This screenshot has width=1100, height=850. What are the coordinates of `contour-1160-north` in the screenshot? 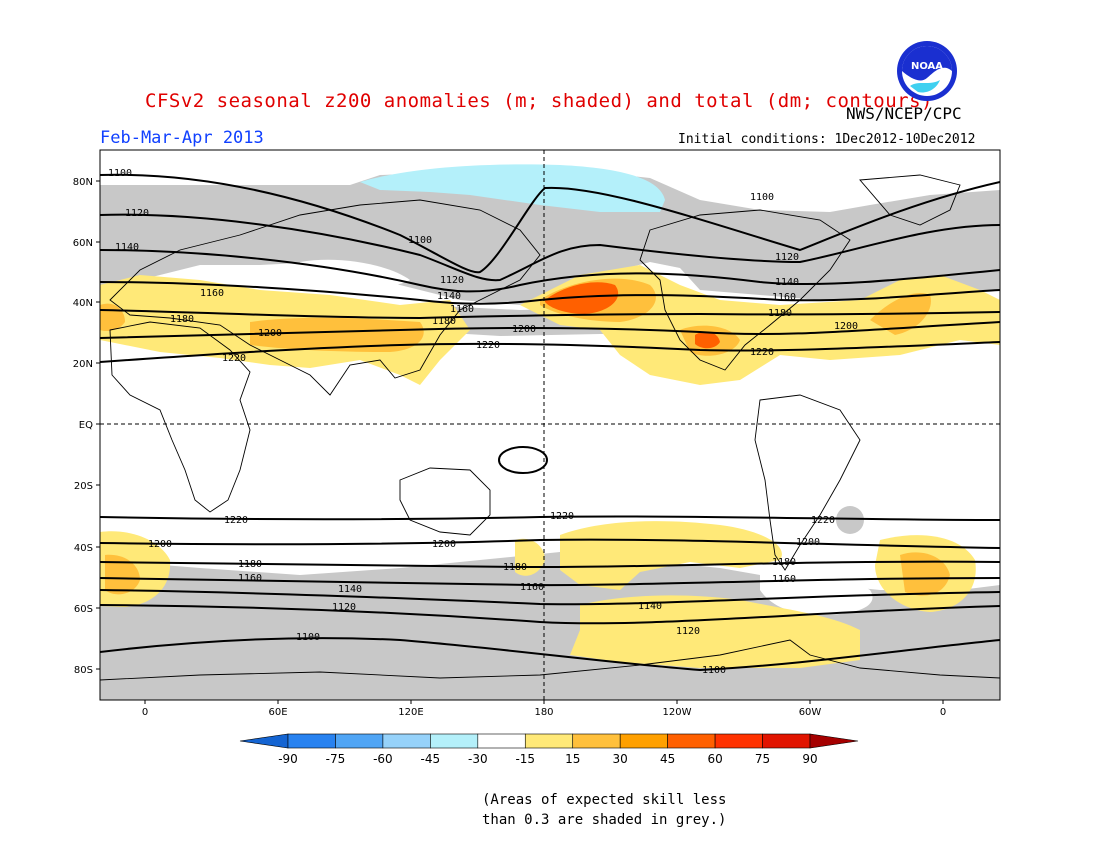 It's located at (550, 293).